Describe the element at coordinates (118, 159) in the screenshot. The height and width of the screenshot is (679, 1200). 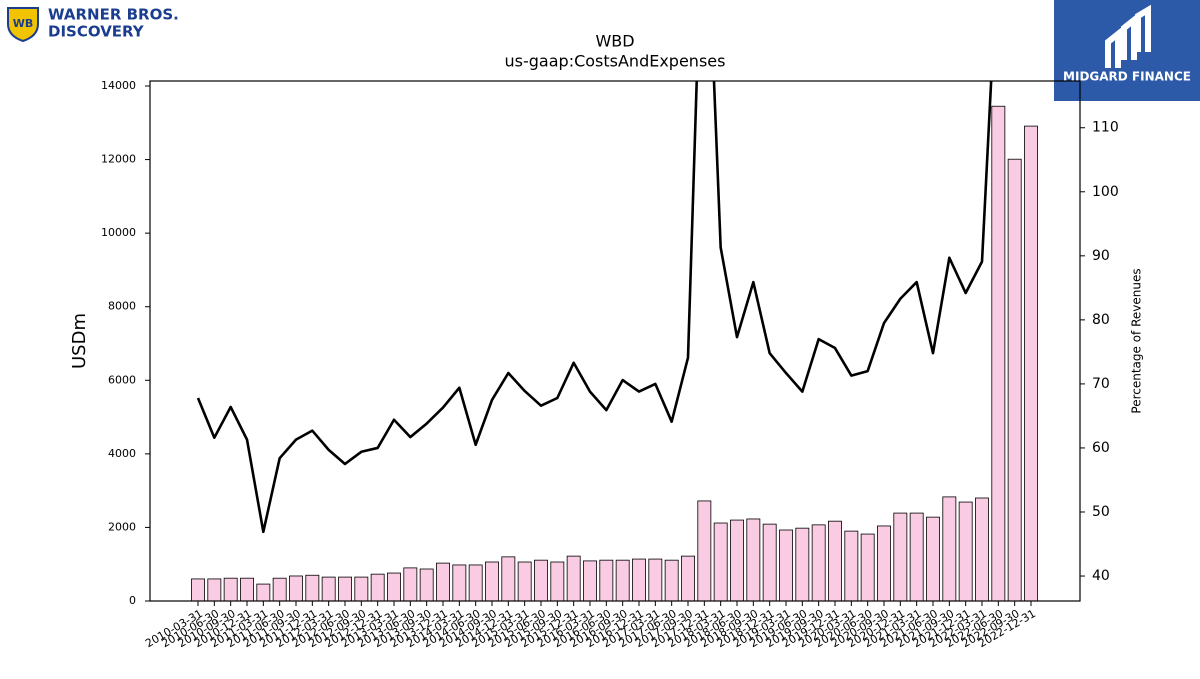
I see `y-tick-label: 12000` at that location.